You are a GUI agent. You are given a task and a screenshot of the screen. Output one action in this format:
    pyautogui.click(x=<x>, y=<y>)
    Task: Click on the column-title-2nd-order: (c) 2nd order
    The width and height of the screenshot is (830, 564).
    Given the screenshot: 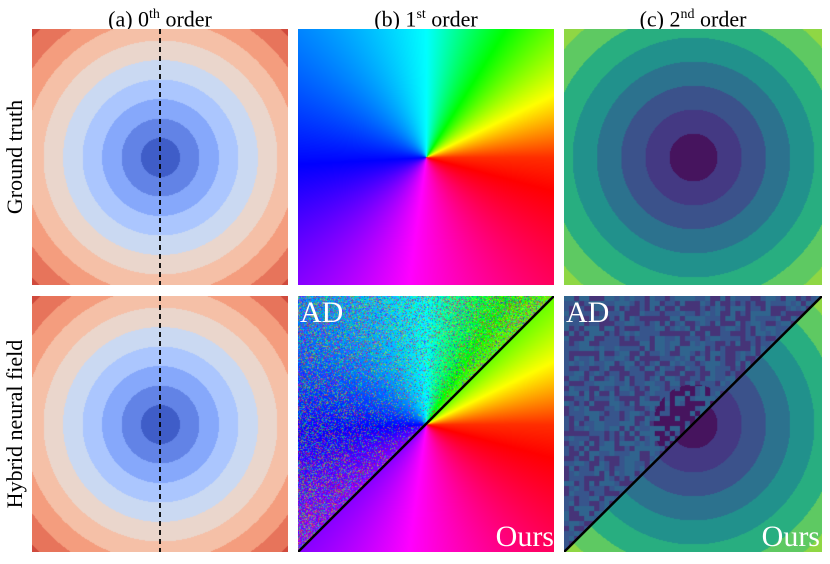 What is the action you would take?
    pyautogui.click(x=693, y=17)
    